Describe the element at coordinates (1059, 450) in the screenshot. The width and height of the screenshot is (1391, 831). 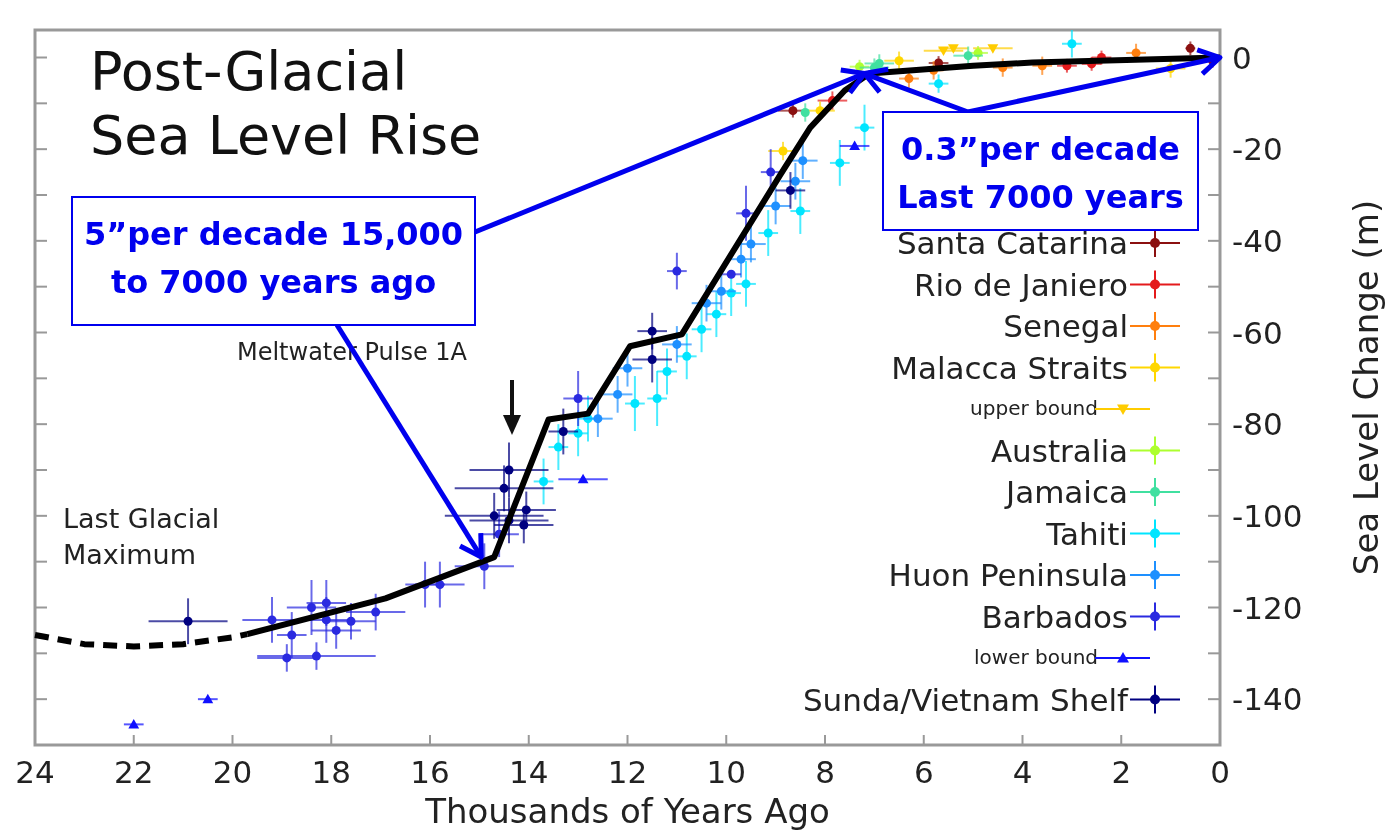
I see `legend-label: Australia` at that location.